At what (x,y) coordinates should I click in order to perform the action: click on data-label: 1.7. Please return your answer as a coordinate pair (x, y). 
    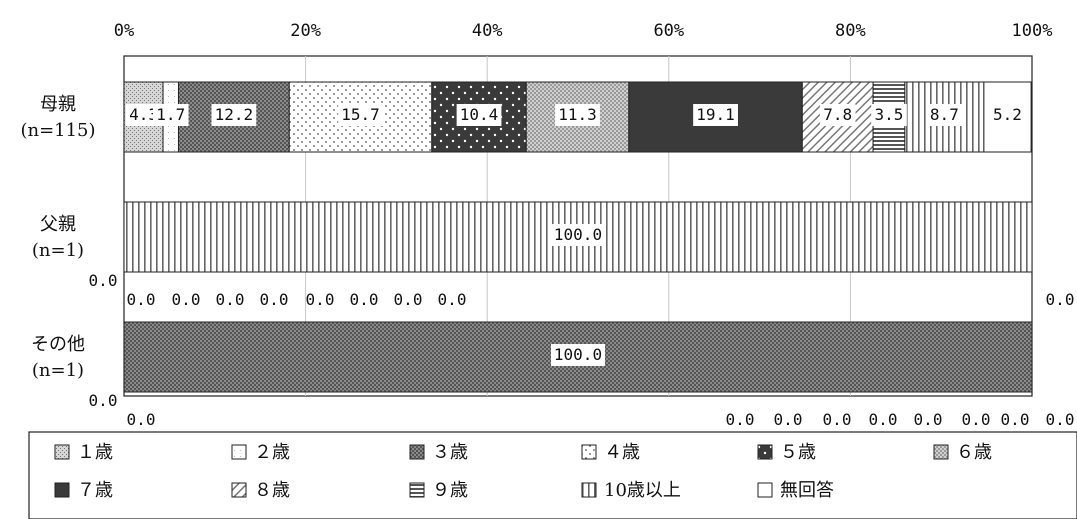
    Looking at the image, I should click on (170, 114).